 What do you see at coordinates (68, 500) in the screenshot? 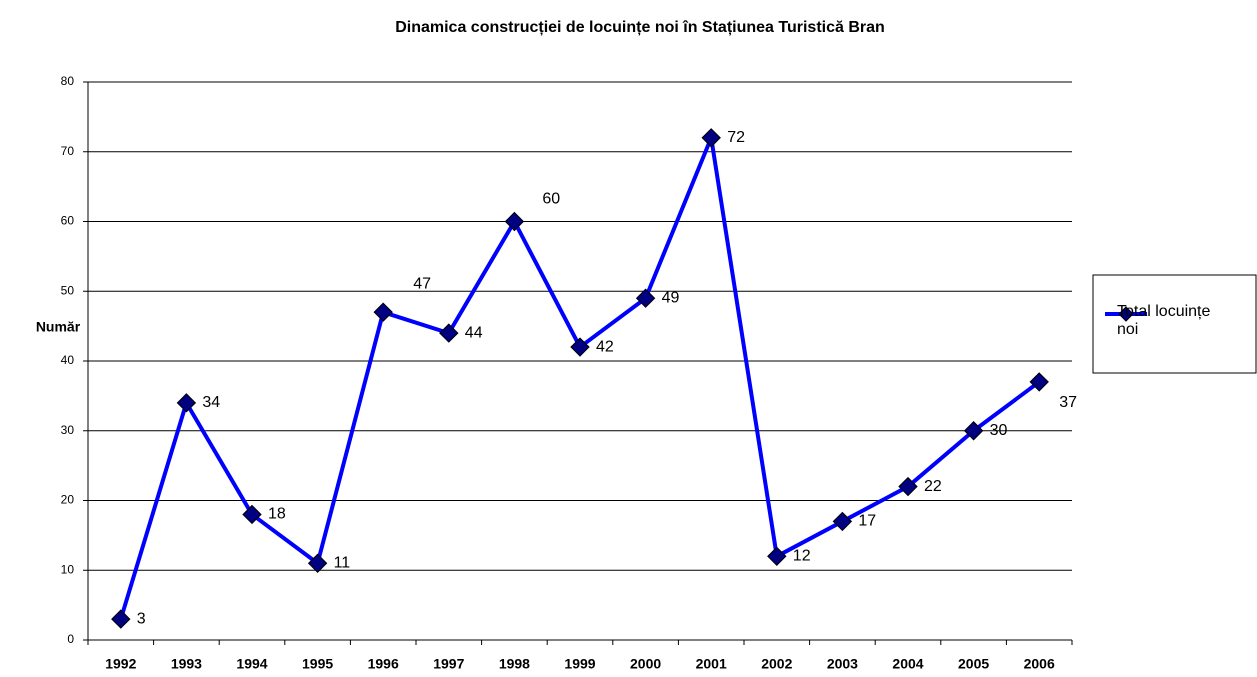
I see `y-tick-label: 20` at bounding box center [68, 500].